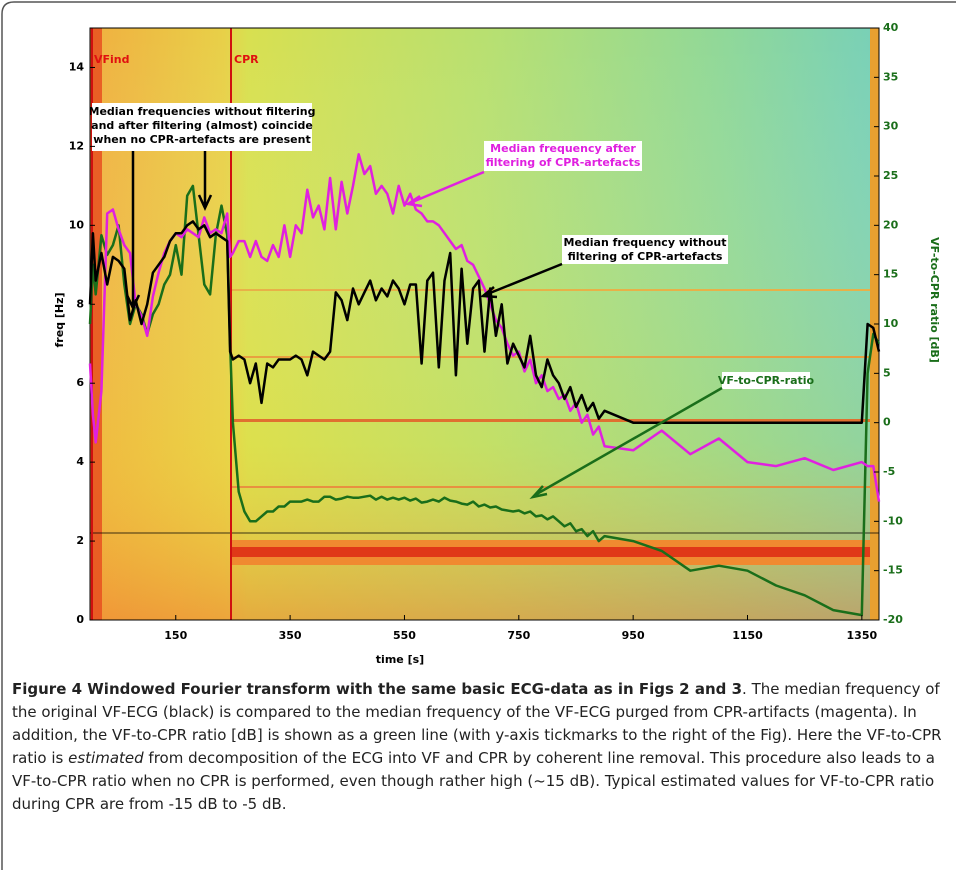 The height and width of the screenshot is (870, 958). Describe the element at coordinates (77, 224) in the screenshot. I see `y-tick-label: 10` at that location.